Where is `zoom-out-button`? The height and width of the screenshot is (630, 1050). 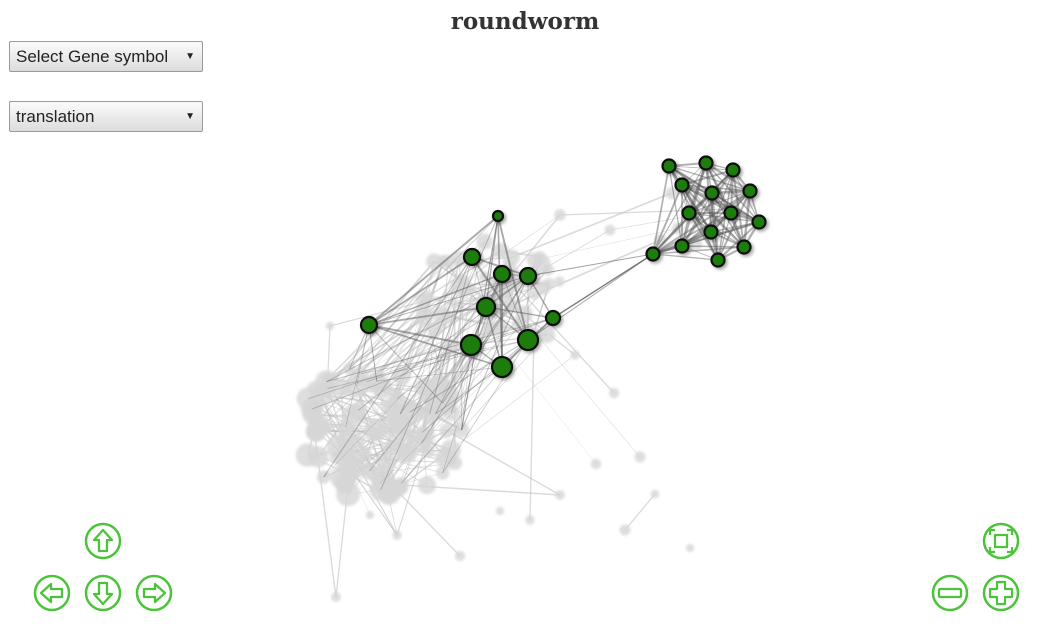 zoom-out-button is located at coordinates (950, 593).